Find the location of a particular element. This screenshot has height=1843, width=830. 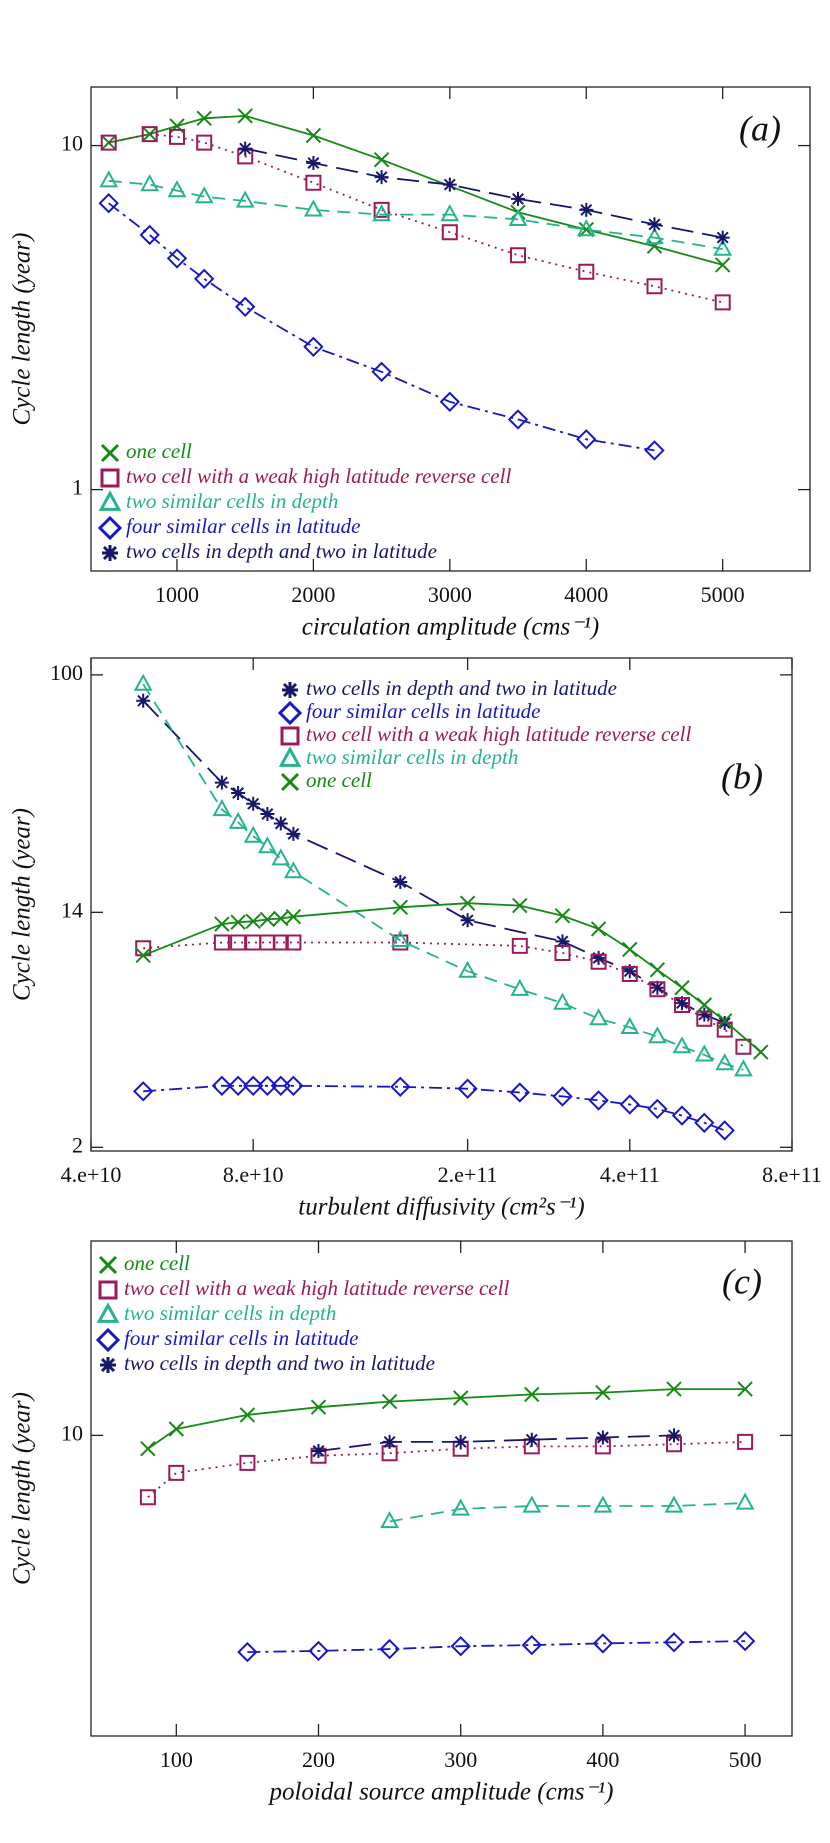

y-tick-label: 10 is located at coordinates (72, 143).